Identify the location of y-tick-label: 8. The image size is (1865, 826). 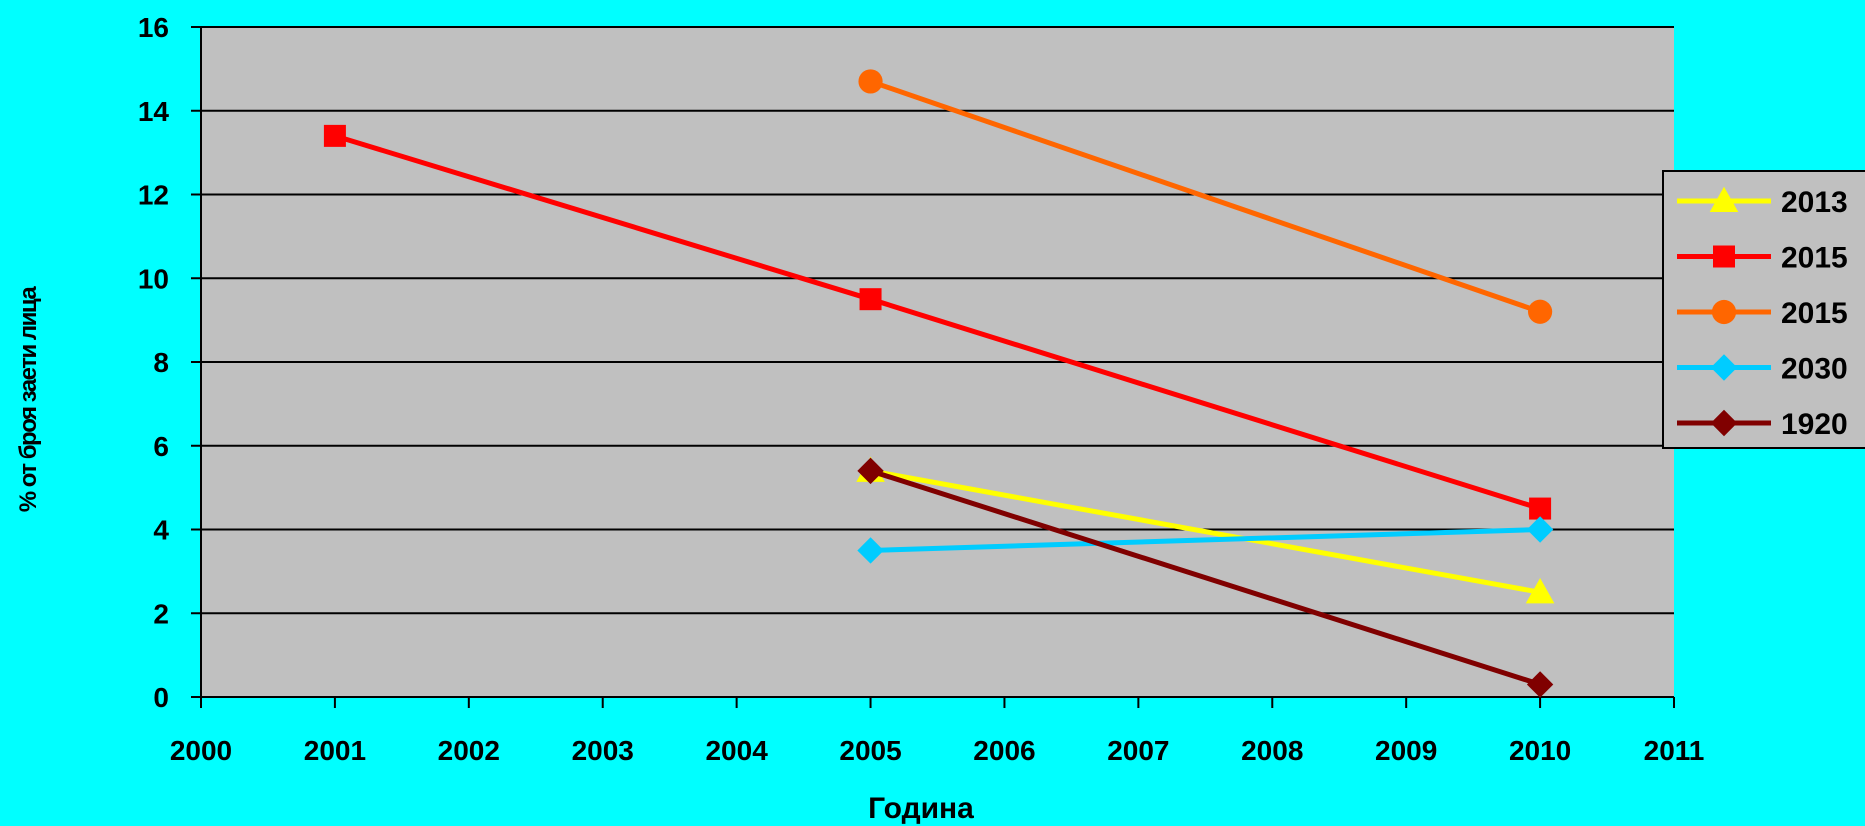
(161, 362).